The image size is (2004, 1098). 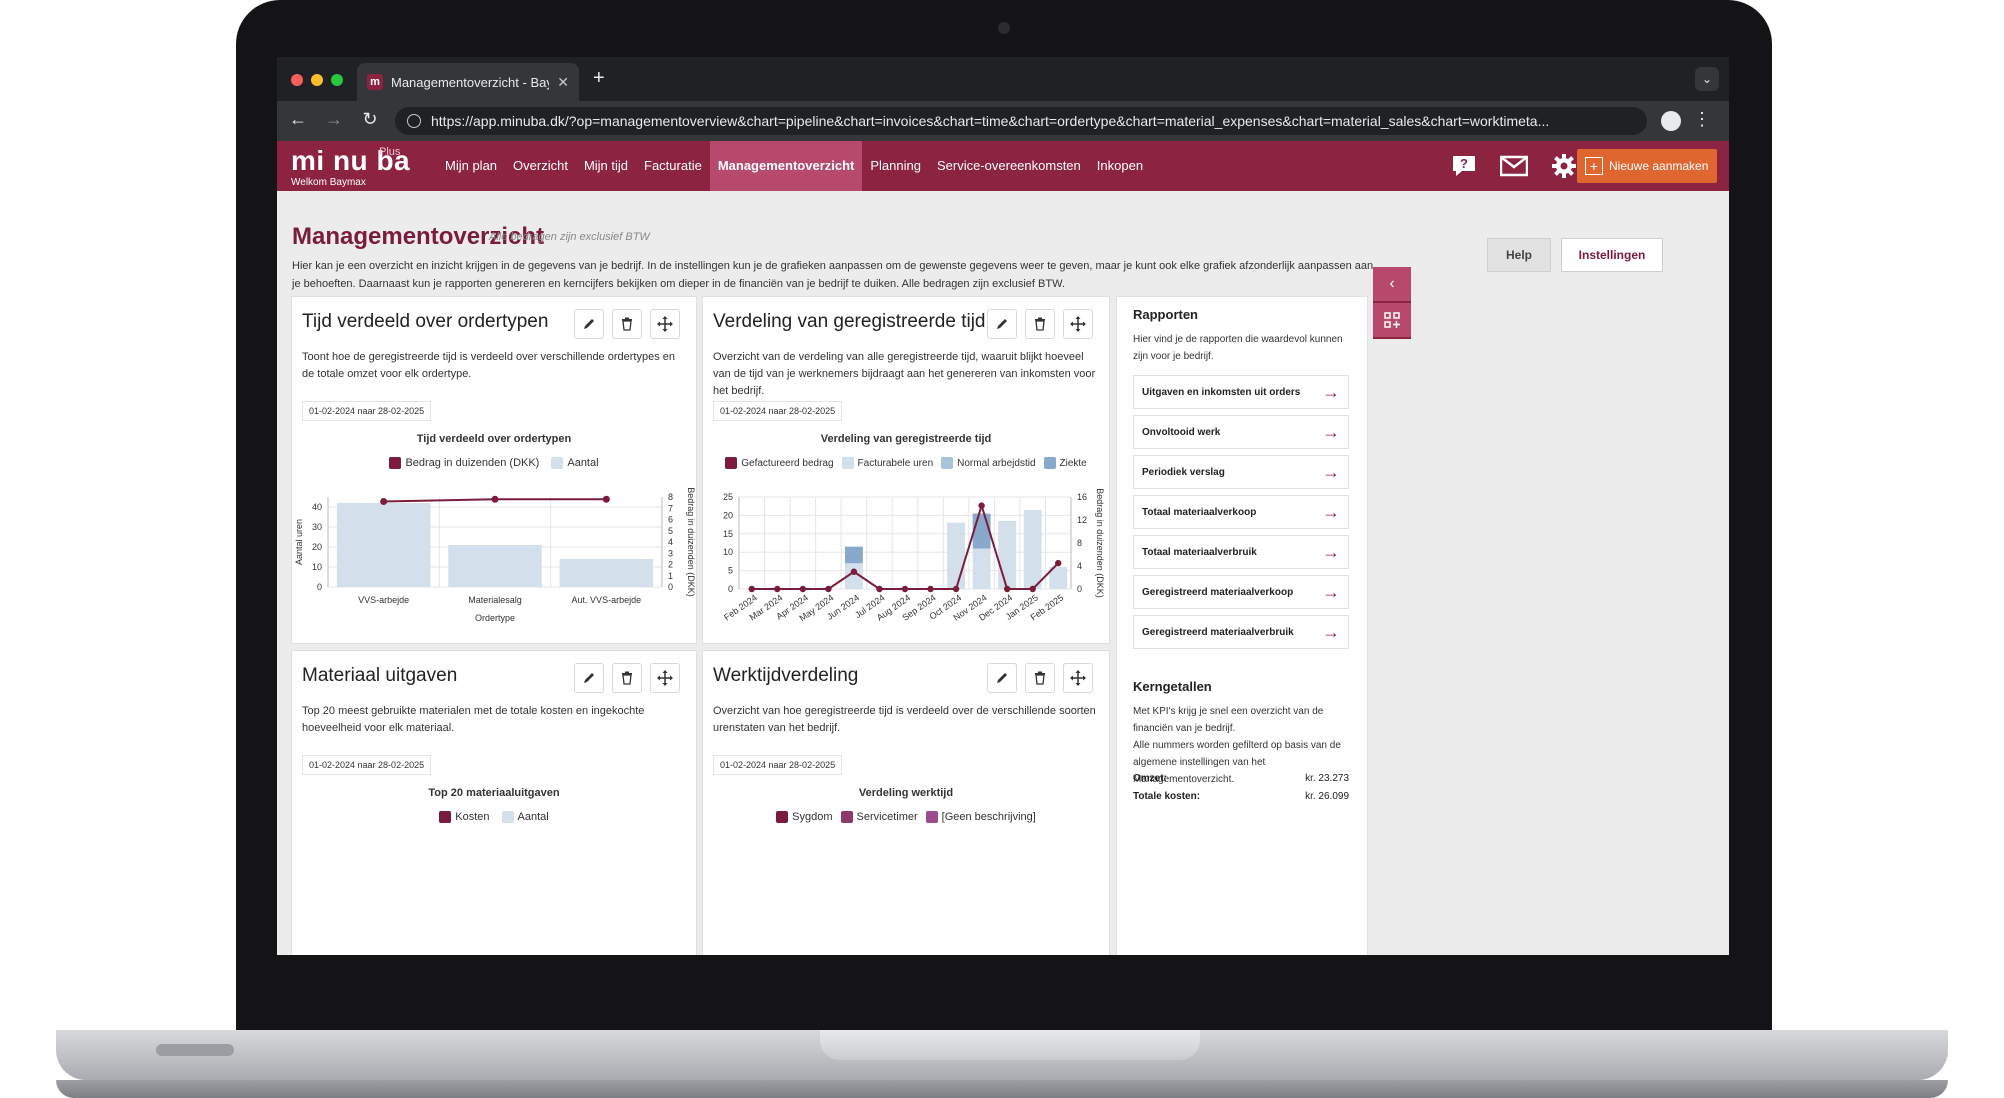 I want to click on site-info-icon, so click(x=414, y=121).